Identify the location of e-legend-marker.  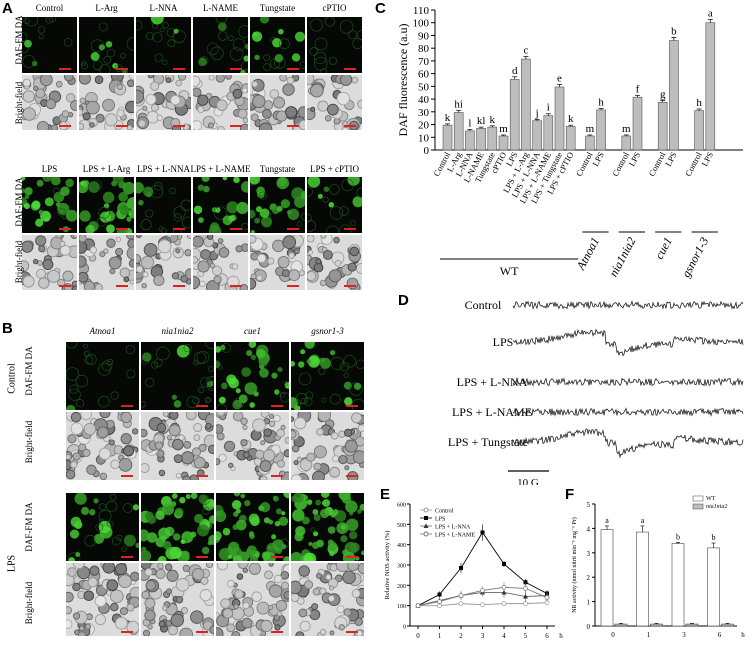
(426, 510).